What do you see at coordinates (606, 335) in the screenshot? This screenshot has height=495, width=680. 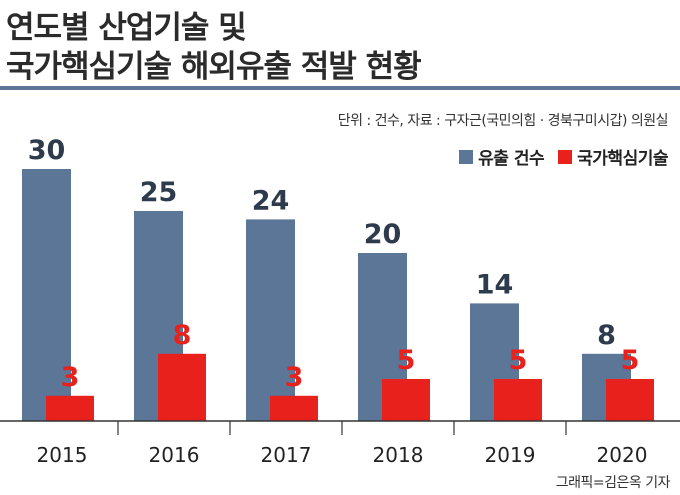 I see `value-label-leak-count-2020: 8` at bounding box center [606, 335].